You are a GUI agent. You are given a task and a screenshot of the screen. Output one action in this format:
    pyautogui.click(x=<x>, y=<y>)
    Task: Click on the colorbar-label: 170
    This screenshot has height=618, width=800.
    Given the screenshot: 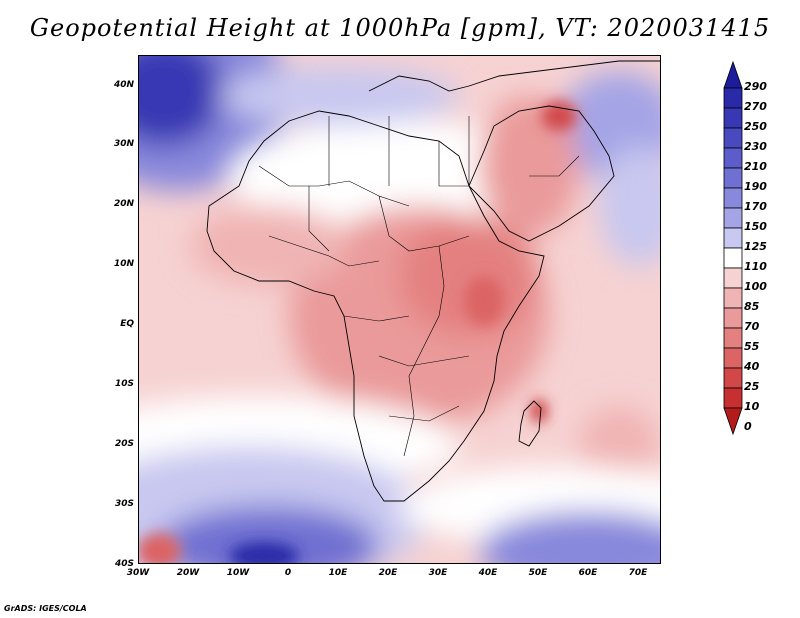 What is the action you would take?
    pyautogui.click(x=755, y=206)
    